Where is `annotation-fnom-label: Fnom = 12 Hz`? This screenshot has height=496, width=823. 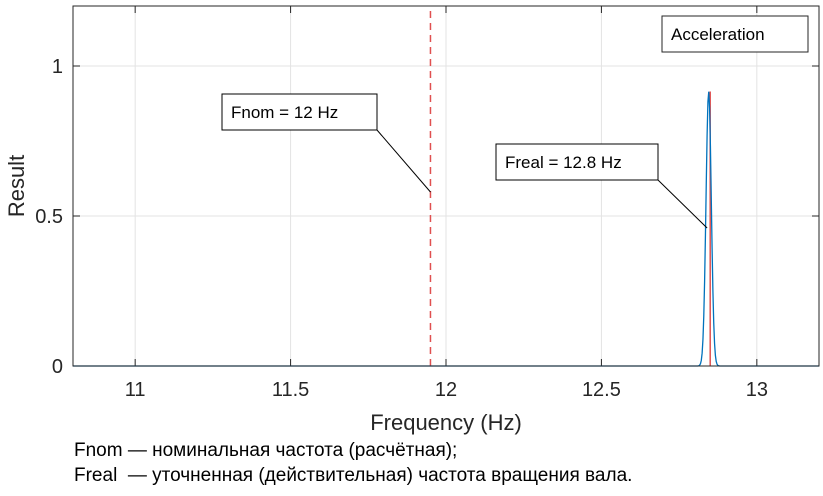
annotation-fnom-label: Fnom = 12 Hz is located at coordinates (284, 112).